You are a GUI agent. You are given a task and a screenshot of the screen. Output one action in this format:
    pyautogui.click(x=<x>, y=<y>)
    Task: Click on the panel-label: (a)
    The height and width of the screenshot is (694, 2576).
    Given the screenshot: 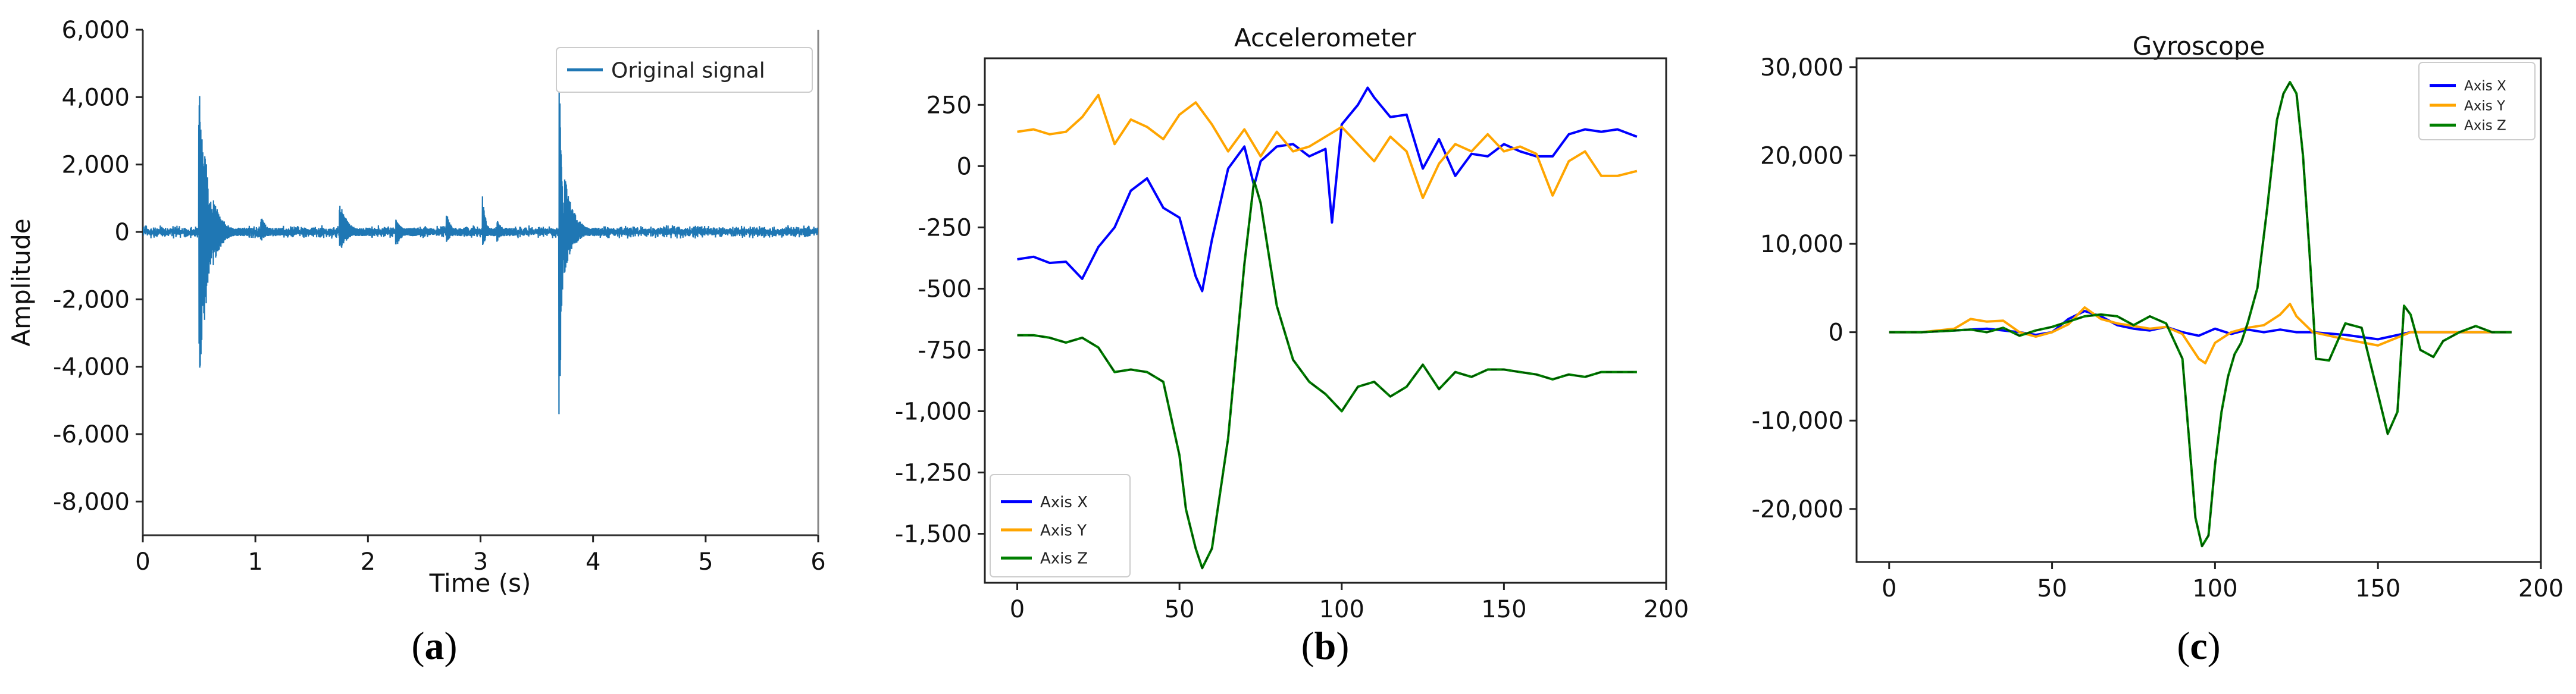 What is the action you would take?
    pyautogui.click(x=435, y=646)
    